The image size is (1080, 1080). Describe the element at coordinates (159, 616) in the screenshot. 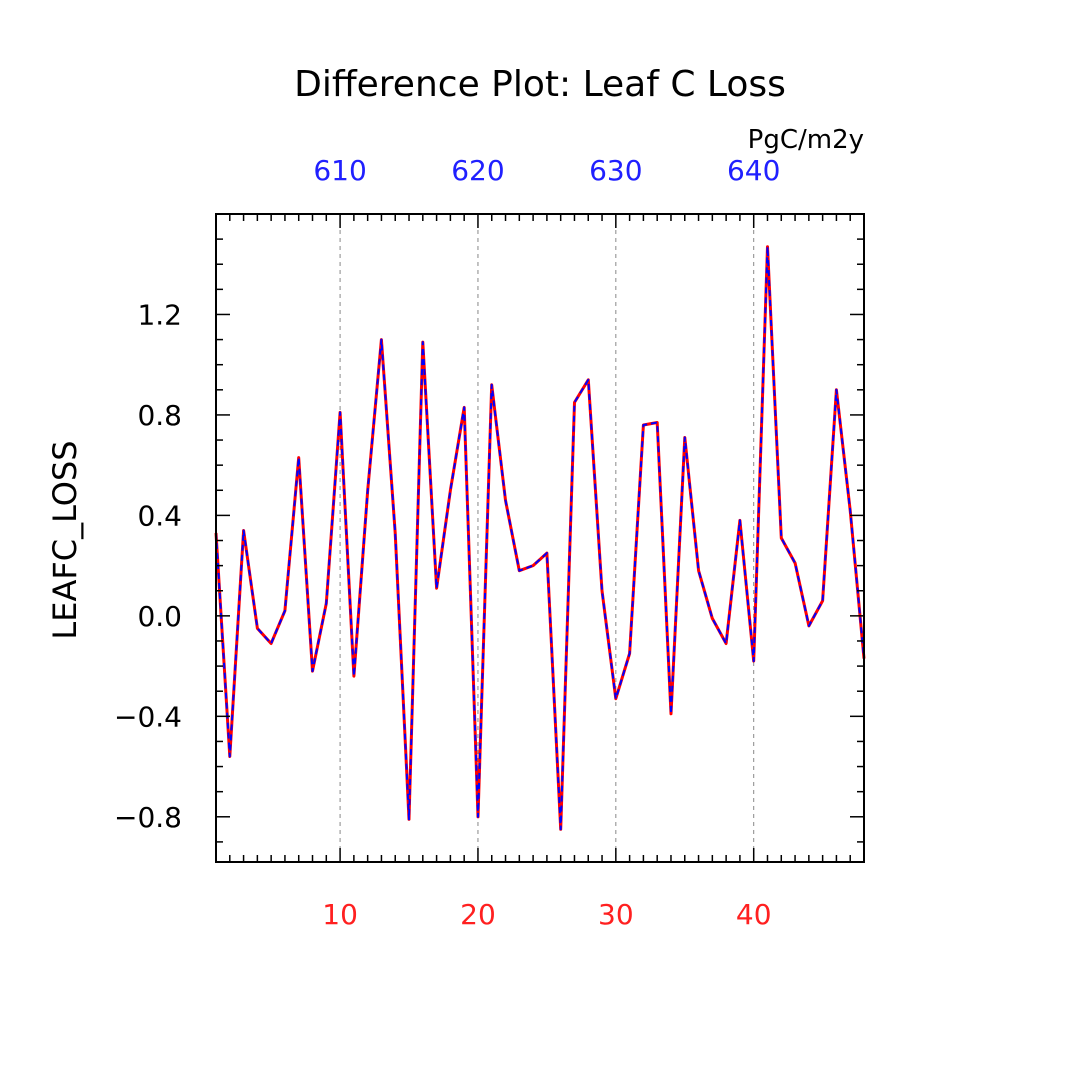

I see `y-tick-label: 0.0` at that location.